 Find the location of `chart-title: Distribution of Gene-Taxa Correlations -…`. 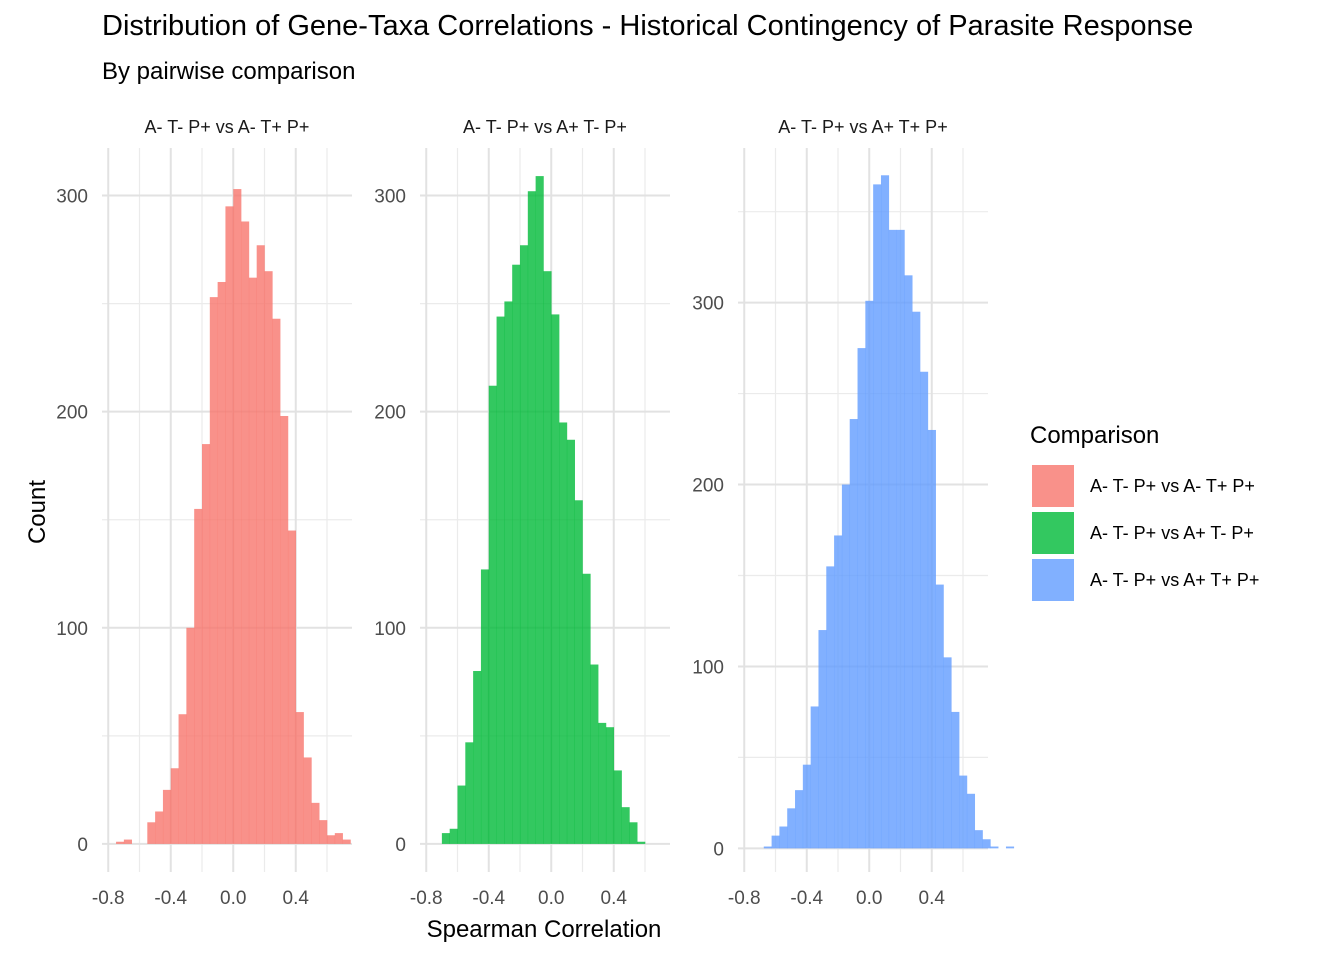

chart-title: Distribution of Gene-Taxa Correlations -… is located at coordinates (648, 26).